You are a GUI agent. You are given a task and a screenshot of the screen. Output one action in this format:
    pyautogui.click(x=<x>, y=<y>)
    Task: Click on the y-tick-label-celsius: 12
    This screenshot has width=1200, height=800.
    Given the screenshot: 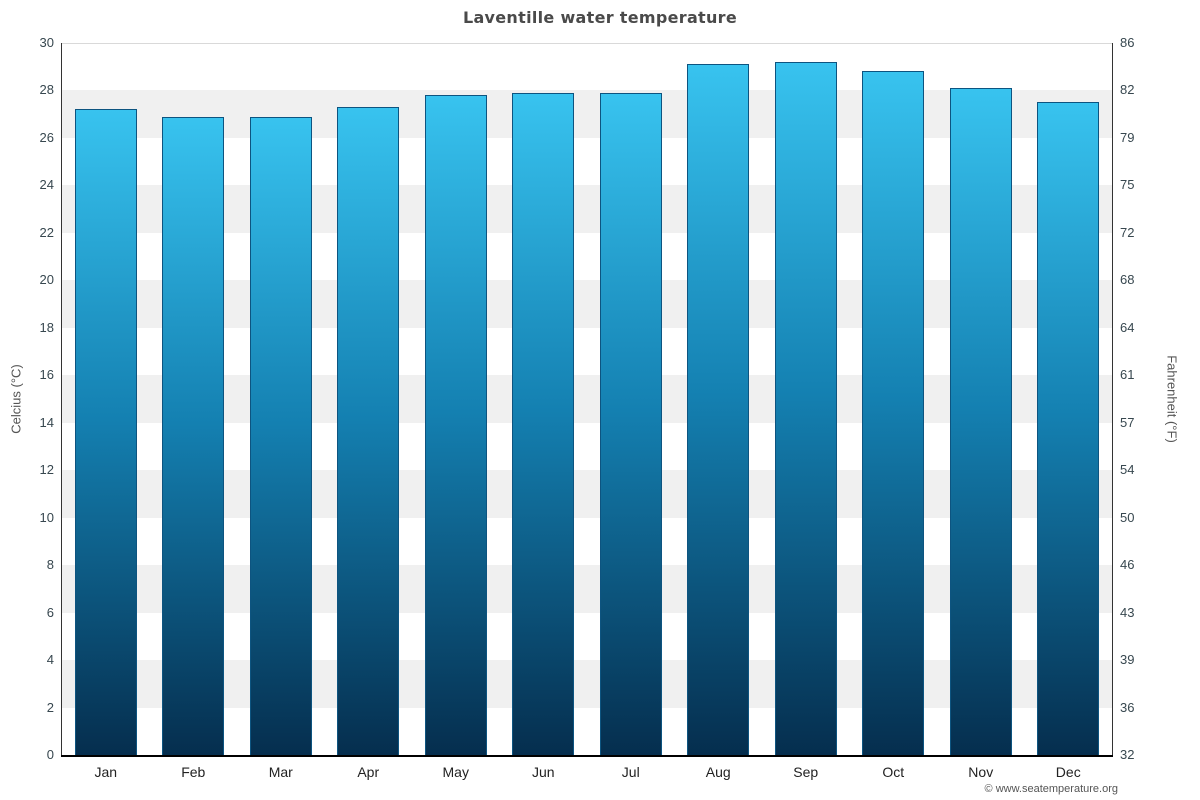 What is the action you would take?
    pyautogui.click(x=46, y=470)
    